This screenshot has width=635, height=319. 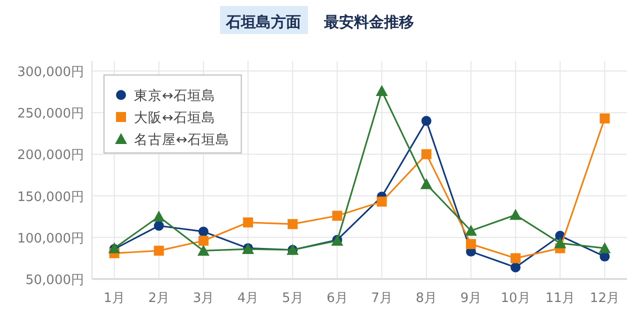 I want to click on x-tick-label: 2月, so click(x=159, y=298).